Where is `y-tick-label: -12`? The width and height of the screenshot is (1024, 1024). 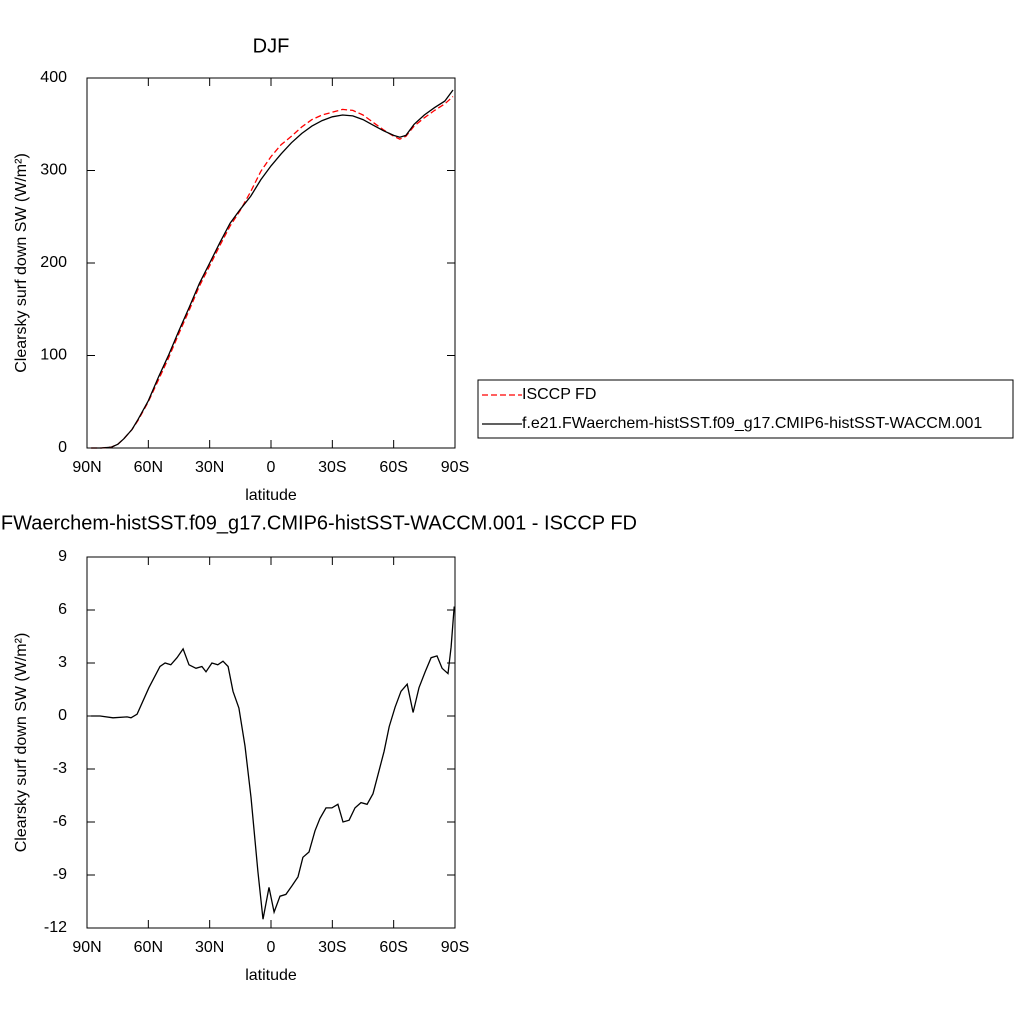 y-tick-label: -12 is located at coordinates (55, 927).